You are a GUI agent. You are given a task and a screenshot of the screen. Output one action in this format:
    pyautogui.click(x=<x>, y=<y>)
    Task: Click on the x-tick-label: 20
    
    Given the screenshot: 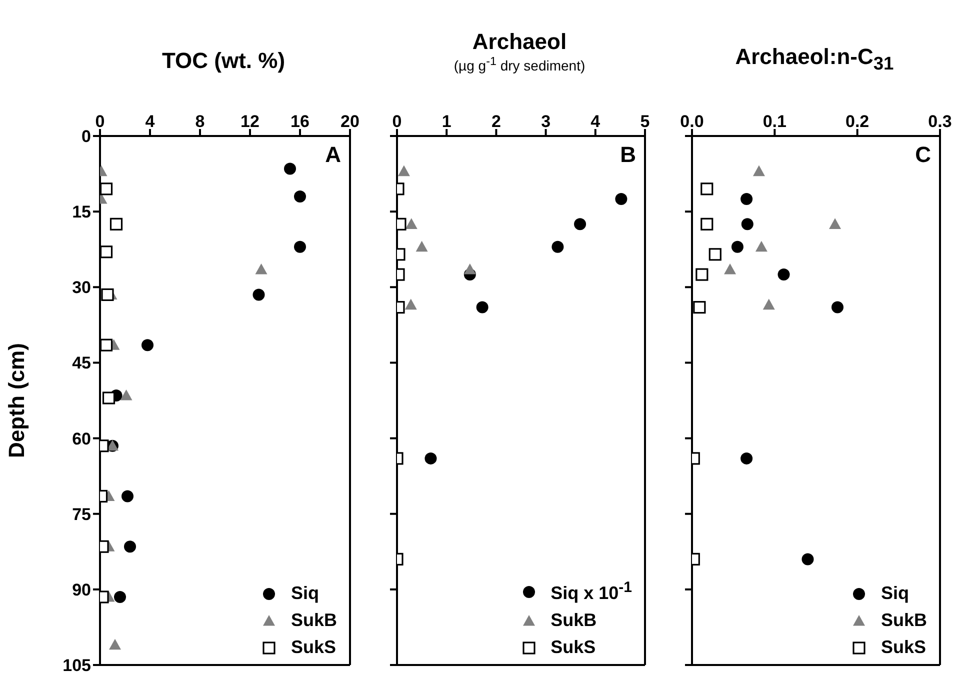 What is the action you would take?
    pyautogui.click(x=350, y=121)
    